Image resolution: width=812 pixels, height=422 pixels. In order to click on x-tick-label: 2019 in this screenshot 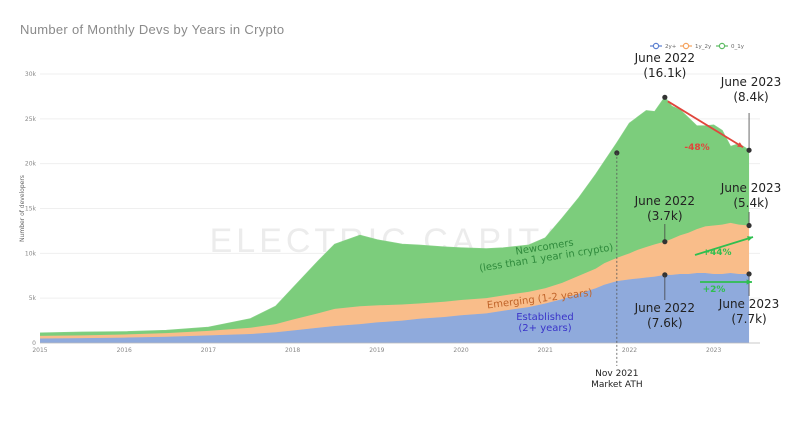, I will do `click(376, 350)`.